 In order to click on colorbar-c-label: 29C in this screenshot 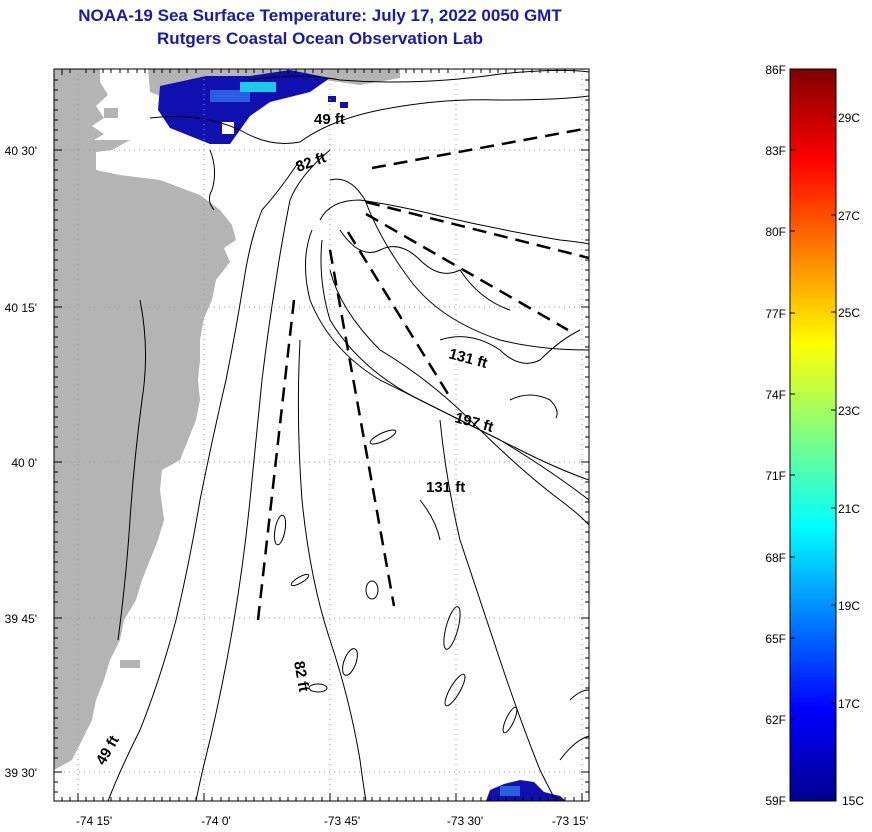, I will do `click(849, 118)`.